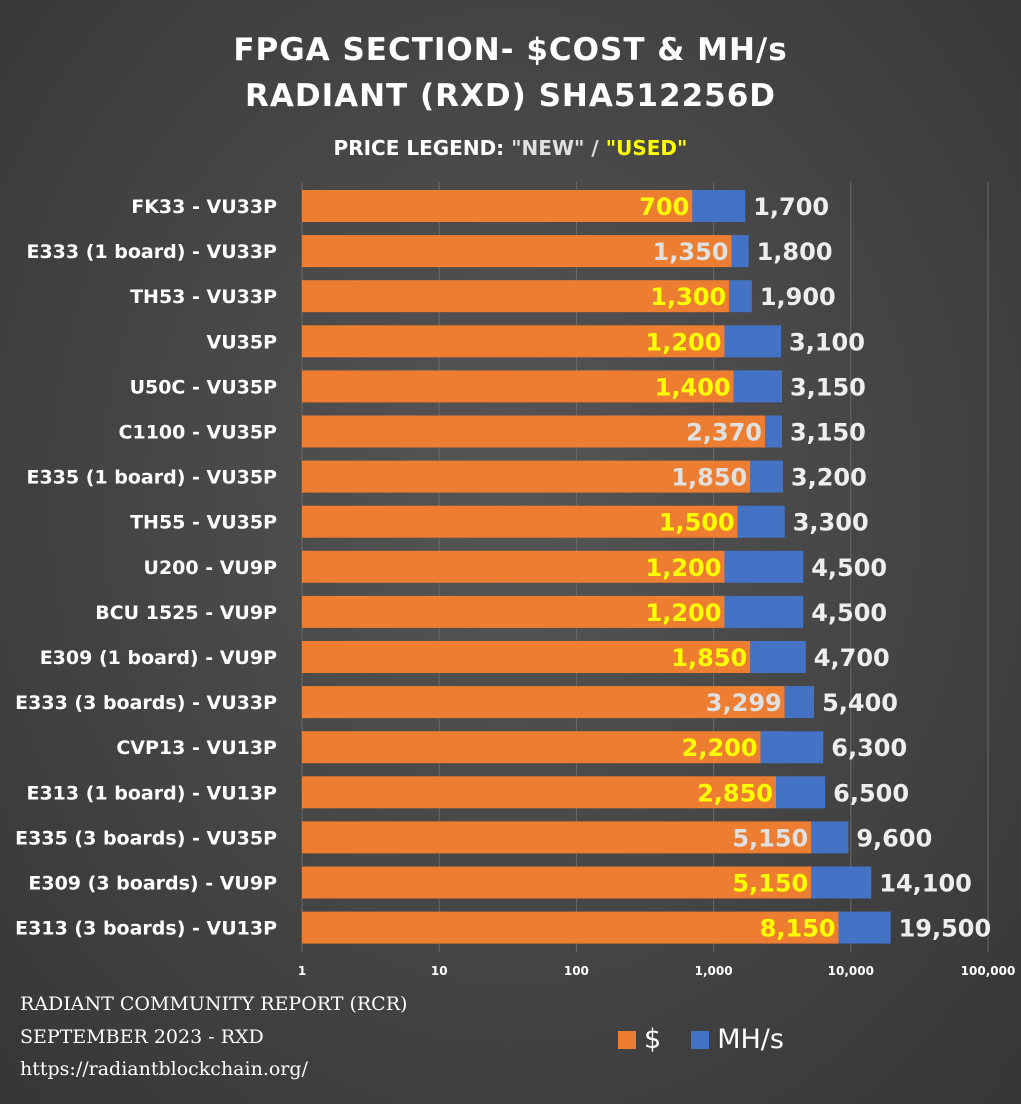  What do you see at coordinates (203, 297) in the screenshot?
I see `category-label: TH53 - VU33P` at bounding box center [203, 297].